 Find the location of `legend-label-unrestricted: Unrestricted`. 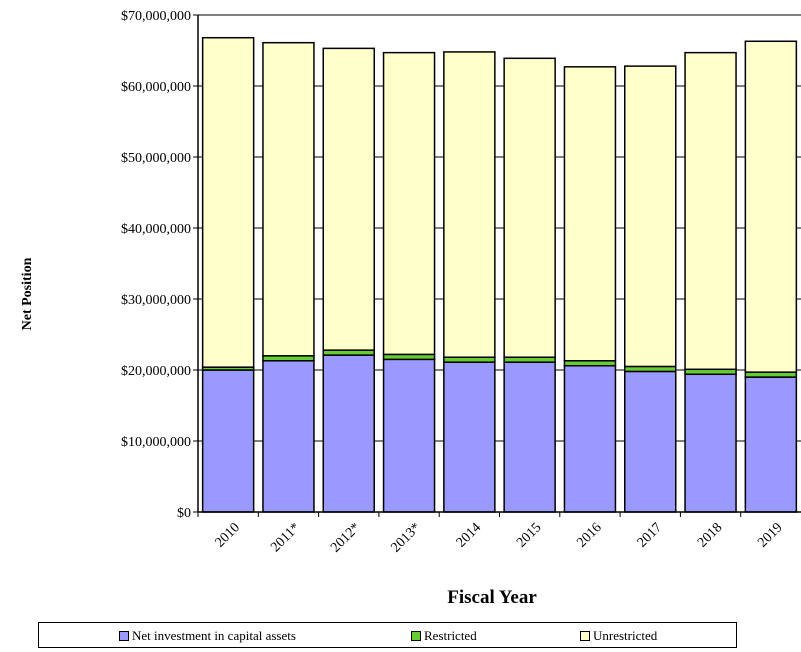

legend-label-unrestricted: Unrestricted is located at coordinates (625, 635).